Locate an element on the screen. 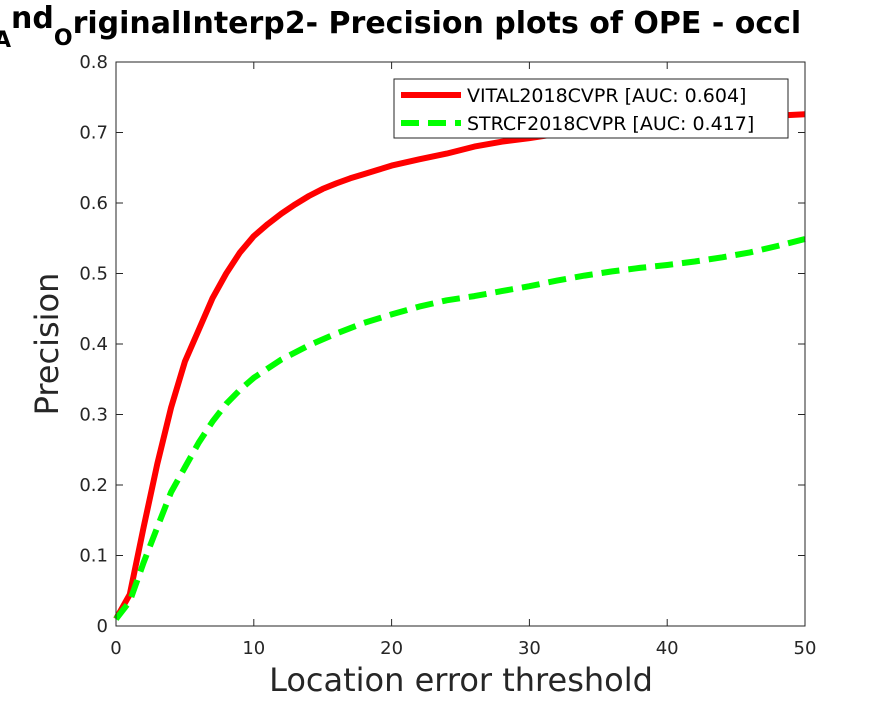 This screenshot has width=891, height=703. legend-box is located at coordinates (591, 108).